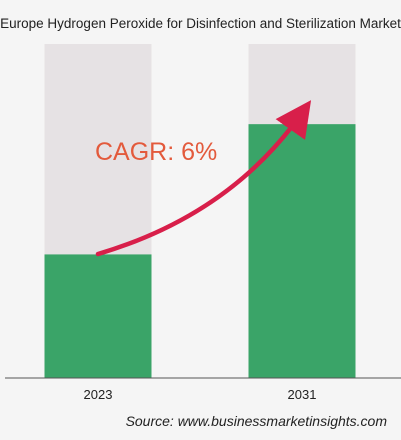 Image resolution: width=401 pixels, height=440 pixels. Describe the element at coordinates (200, 394) in the screenshot. I see `x-tick-labels: 2023 2031` at that location.